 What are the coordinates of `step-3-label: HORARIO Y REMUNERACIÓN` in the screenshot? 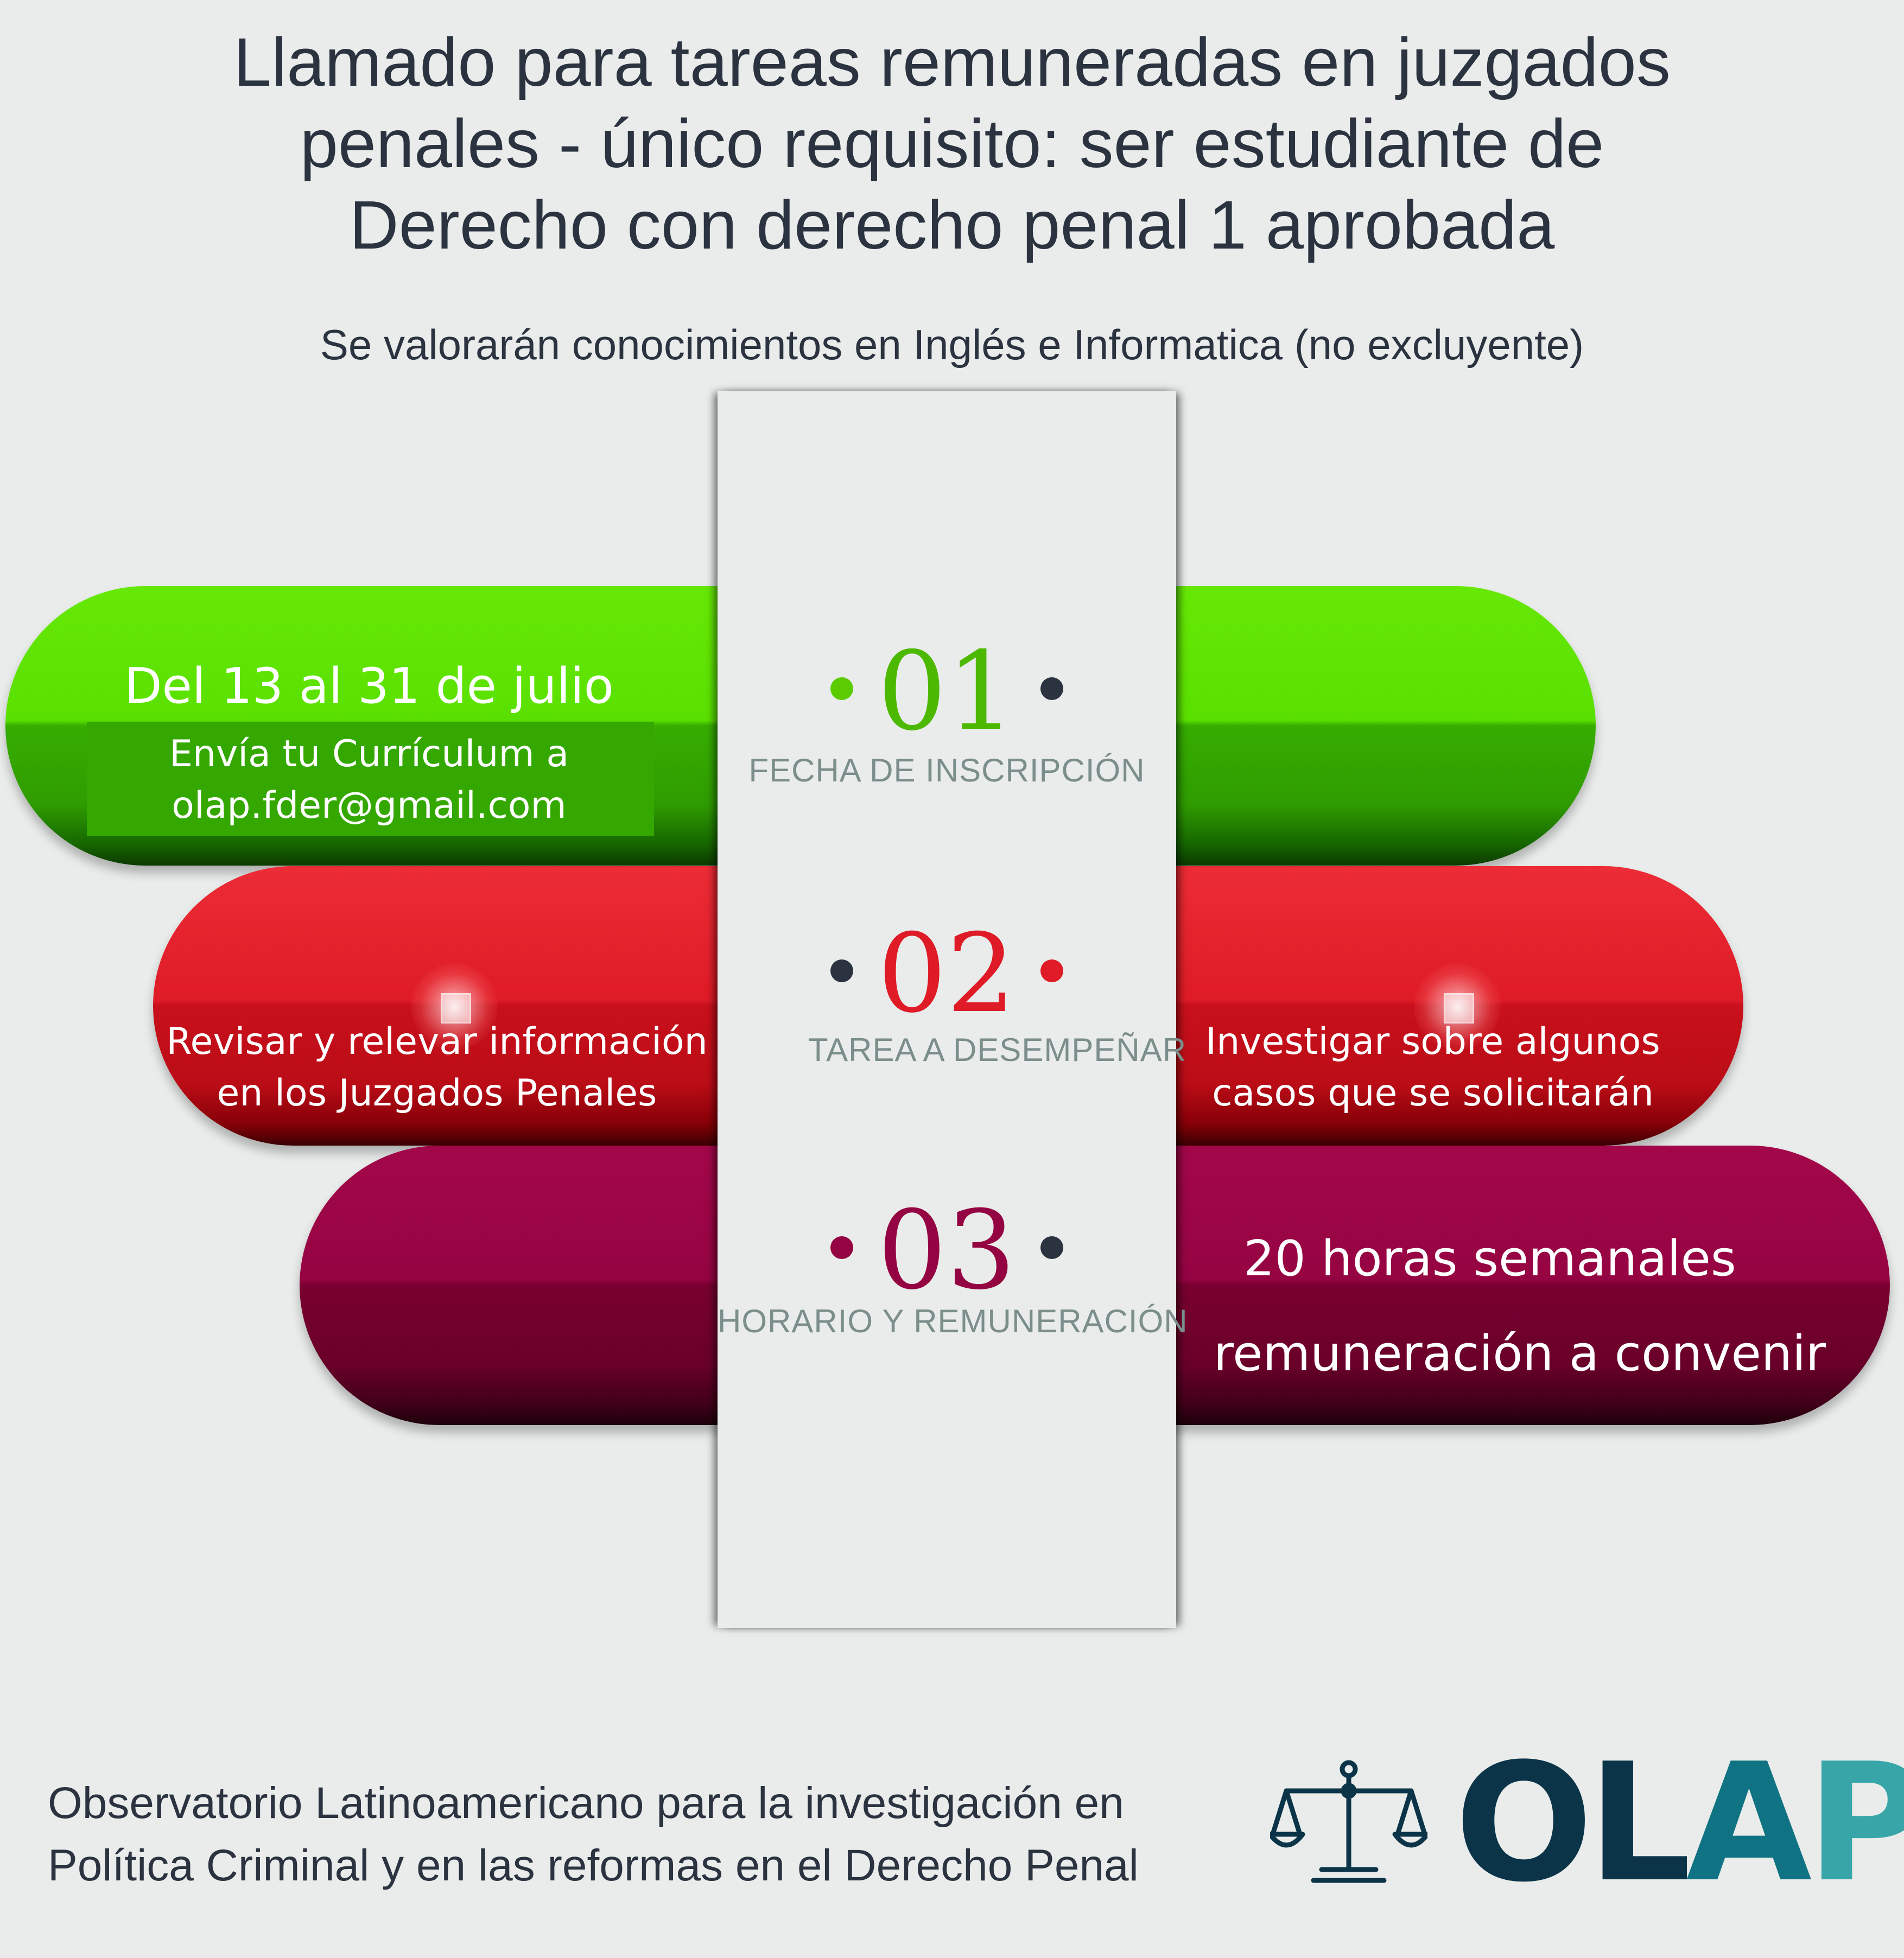 It's located at (953, 1321).